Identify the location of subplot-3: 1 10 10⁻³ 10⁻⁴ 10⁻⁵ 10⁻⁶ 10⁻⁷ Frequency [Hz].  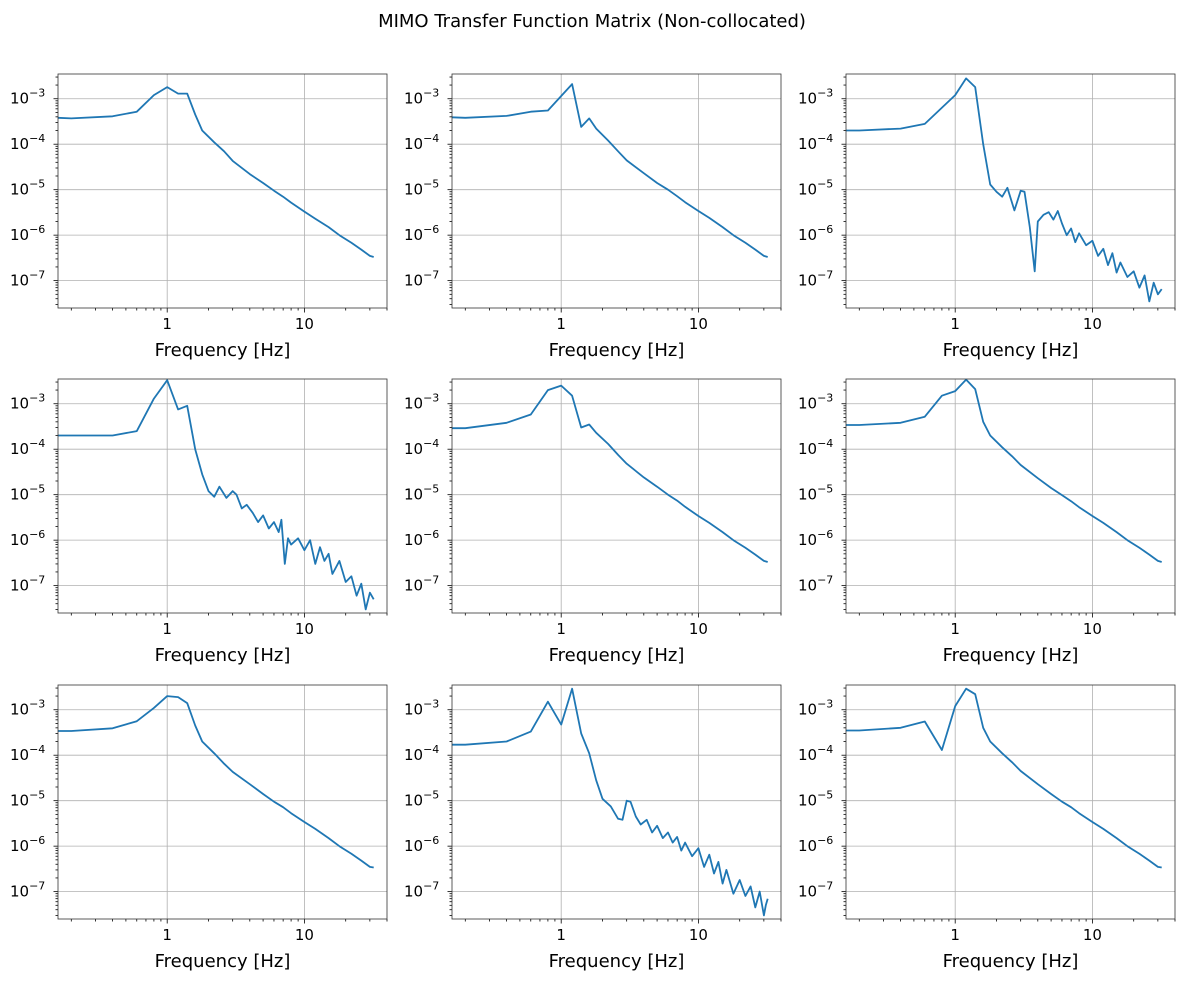
(987, 217).